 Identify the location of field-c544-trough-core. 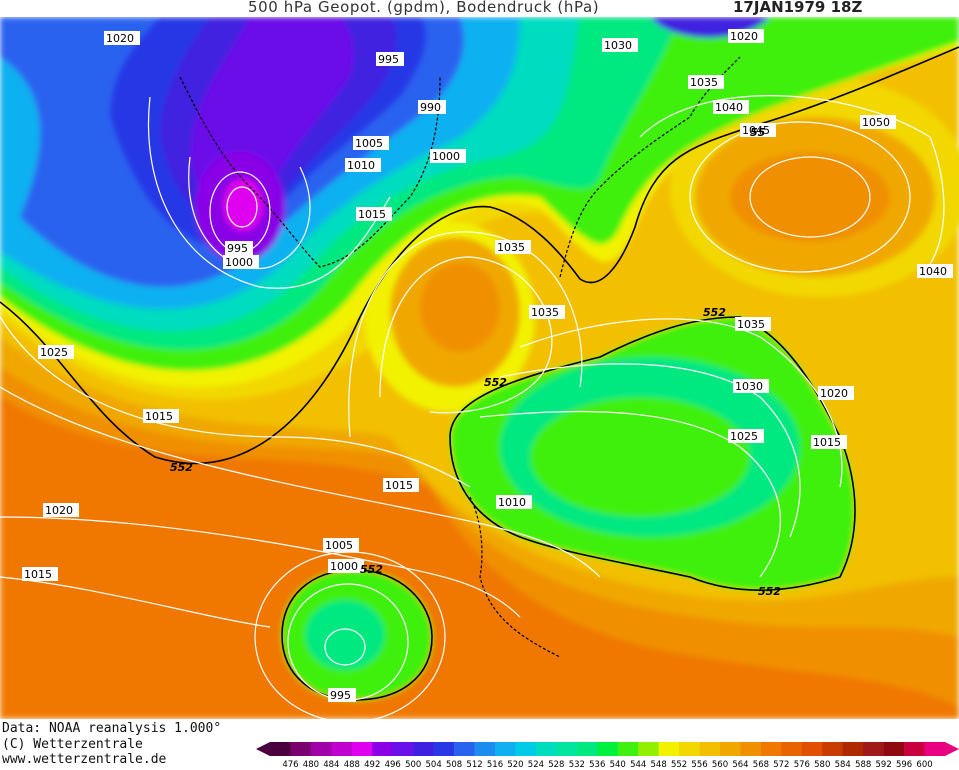
(640, 457).